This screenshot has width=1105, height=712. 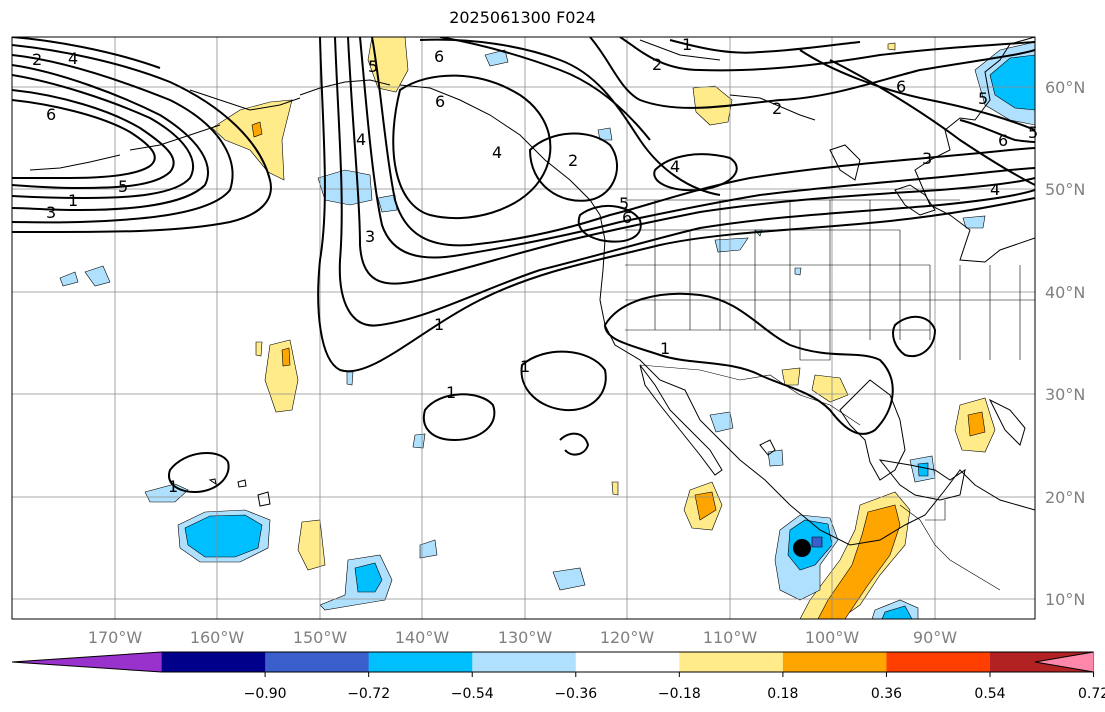 I want to click on svg-text: 20°N, so click(x=1065, y=497).